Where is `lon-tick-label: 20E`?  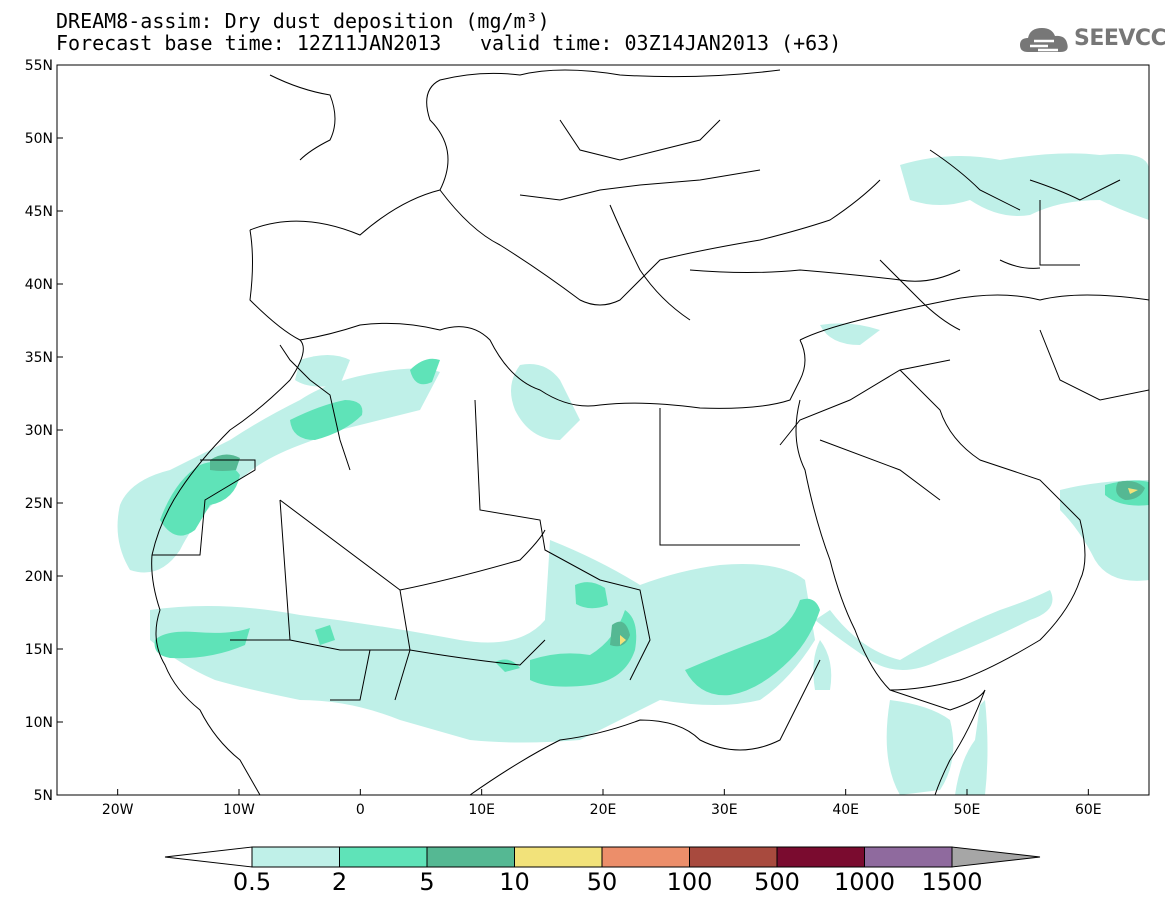 lon-tick-label: 20E is located at coordinates (603, 810).